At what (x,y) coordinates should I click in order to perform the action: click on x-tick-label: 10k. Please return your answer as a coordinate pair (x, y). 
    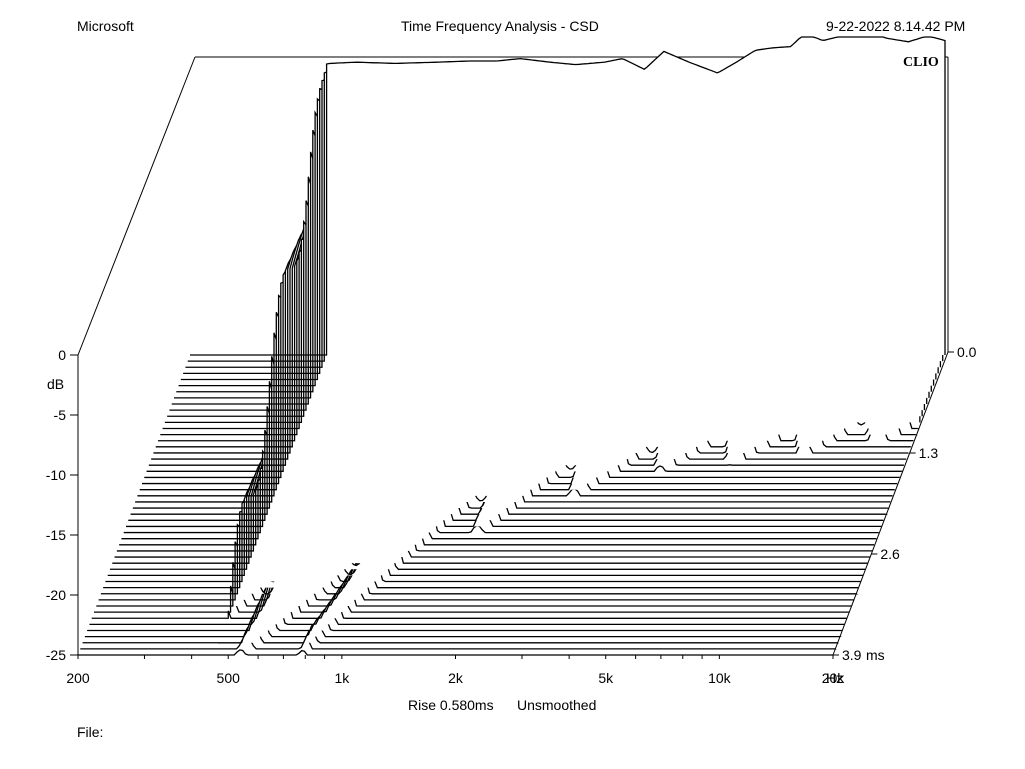
    Looking at the image, I should click on (720, 678).